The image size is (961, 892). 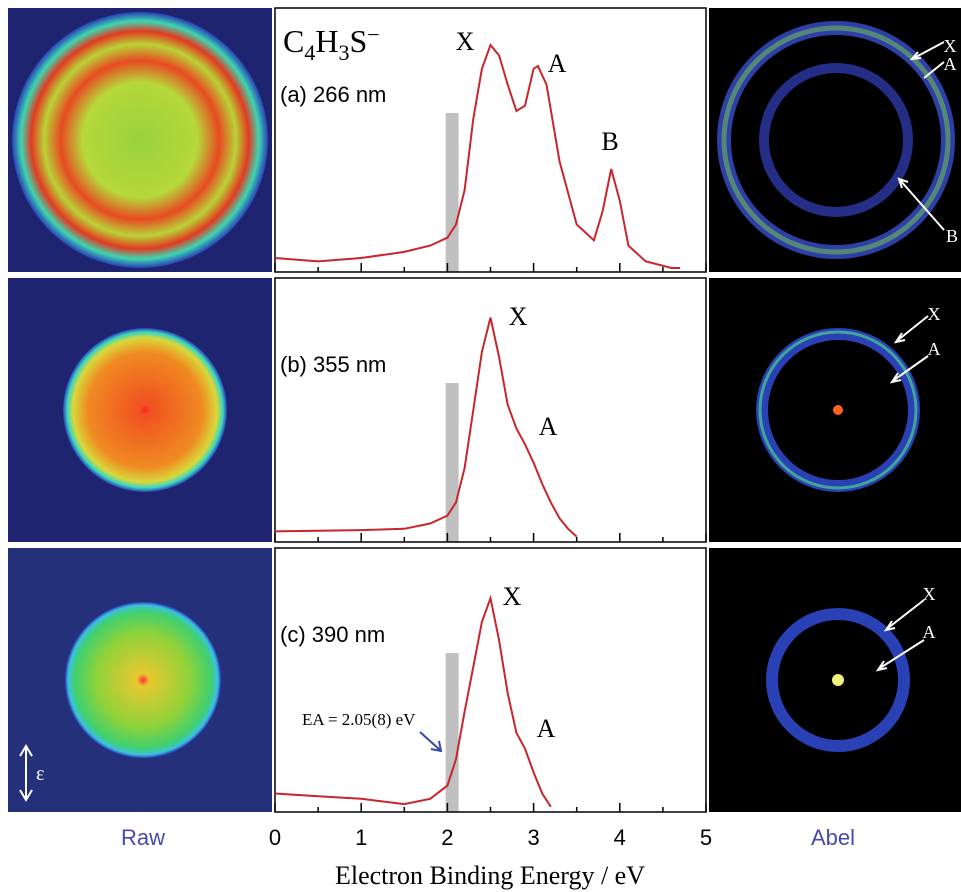 What do you see at coordinates (447, 837) in the screenshot?
I see `x-tick-label: 2` at bounding box center [447, 837].